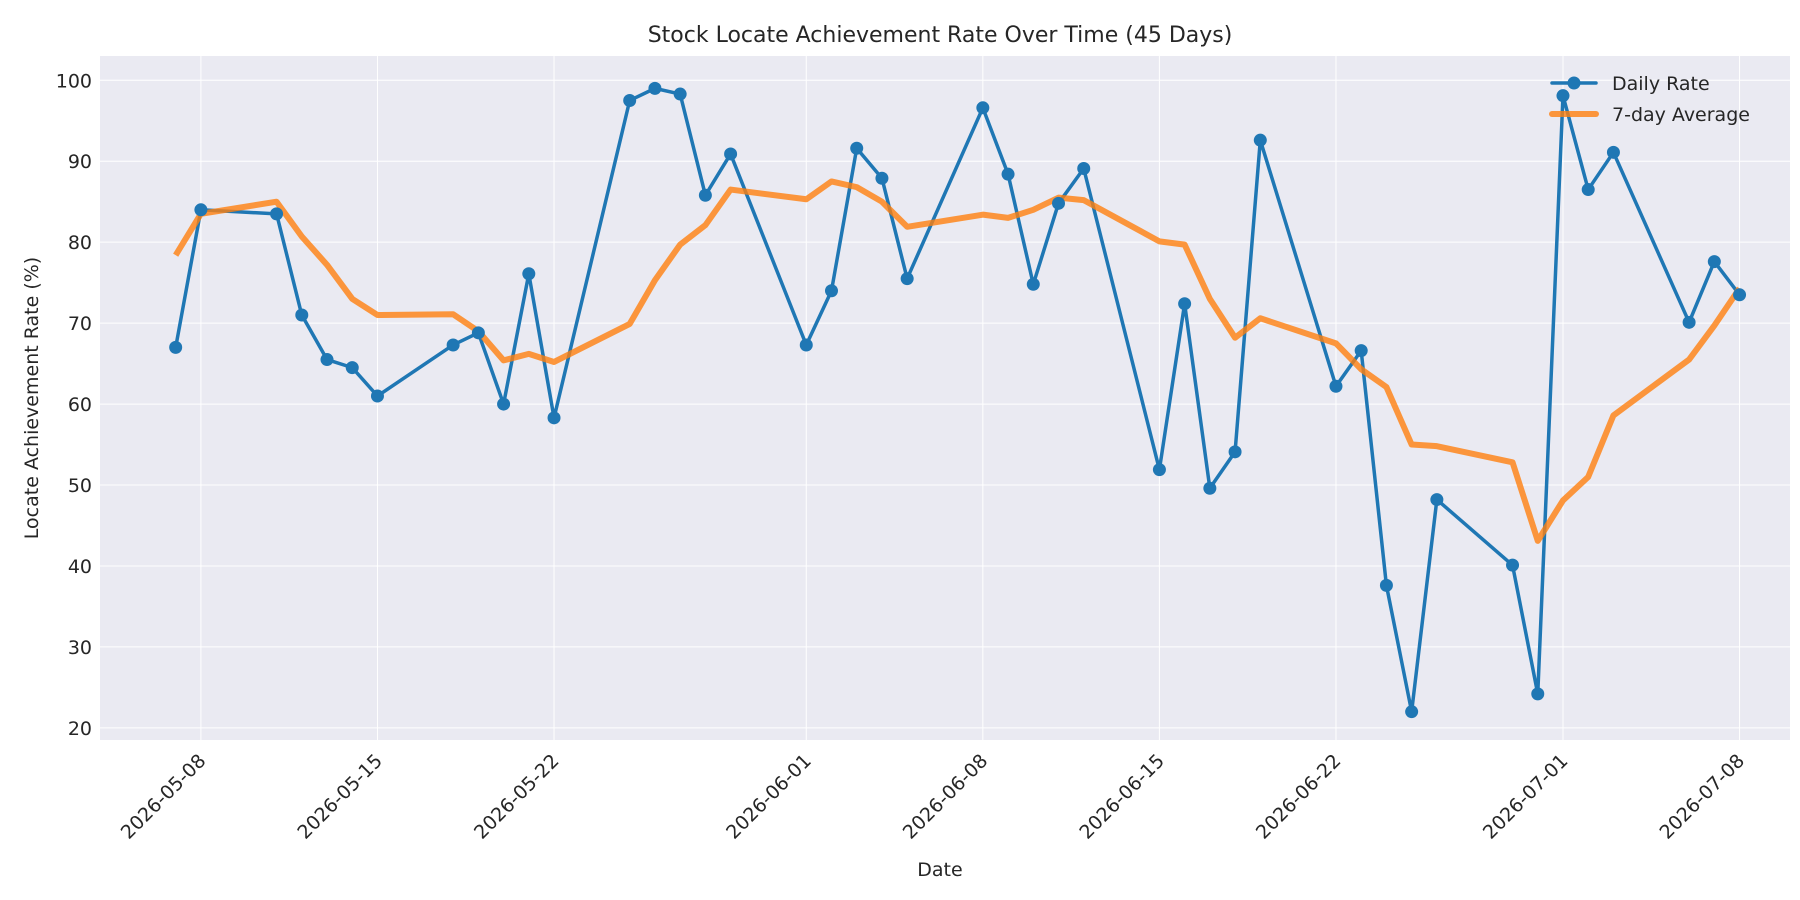 This screenshot has width=1800, height=900. What do you see at coordinates (32, 398) in the screenshot?
I see `y-axis-label: Locate Achievement Rate (%)` at bounding box center [32, 398].